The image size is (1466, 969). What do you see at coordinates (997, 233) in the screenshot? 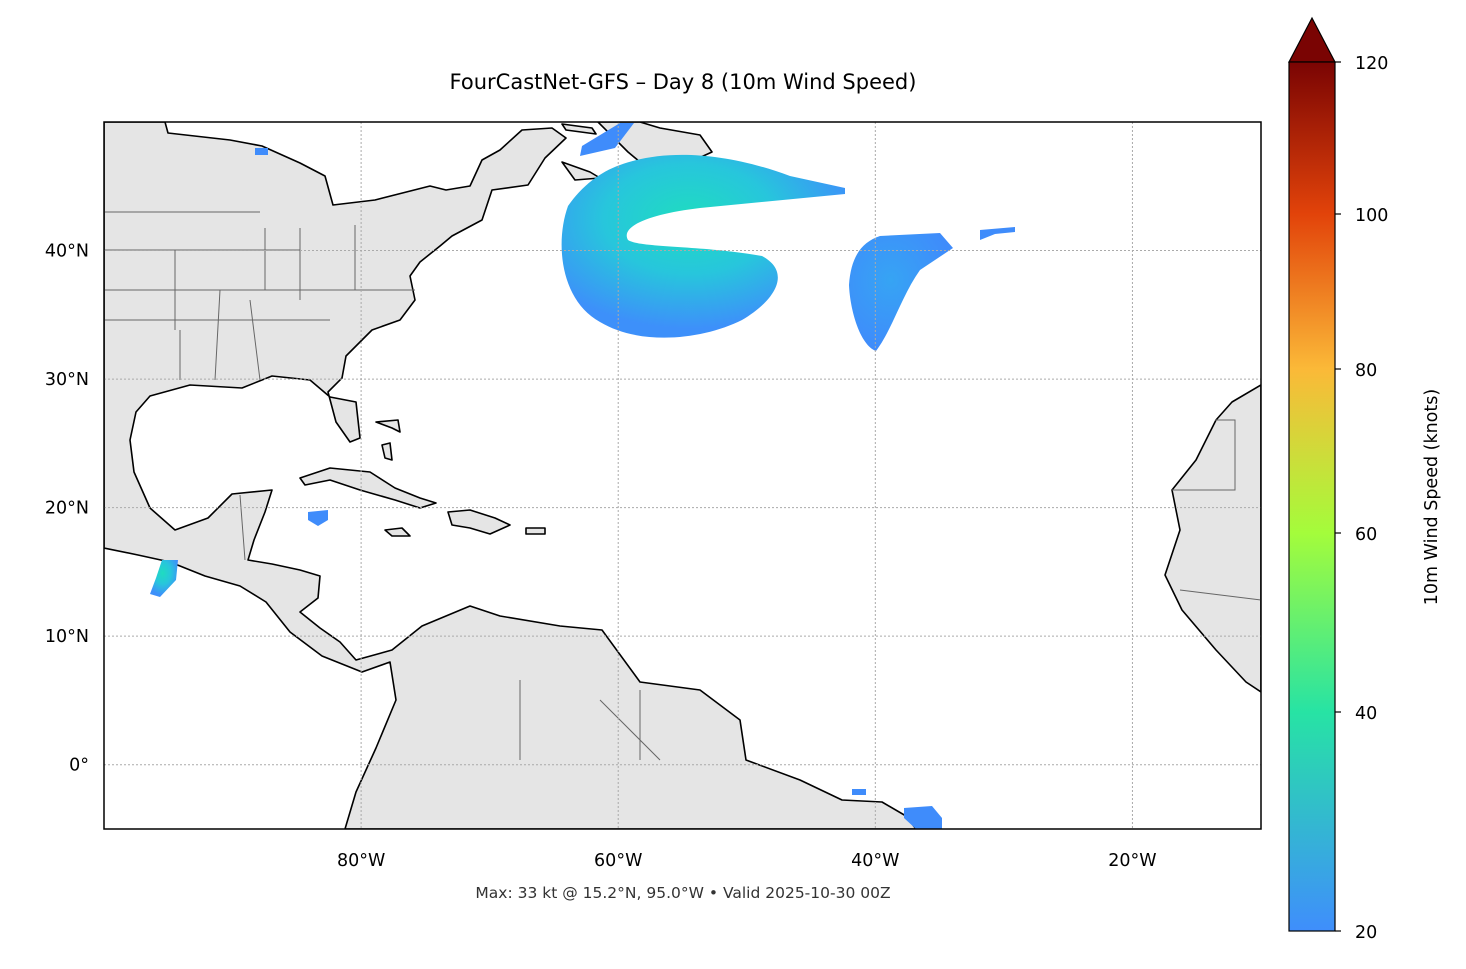
I see `wind-patch-small` at bounding box center [997, 233].